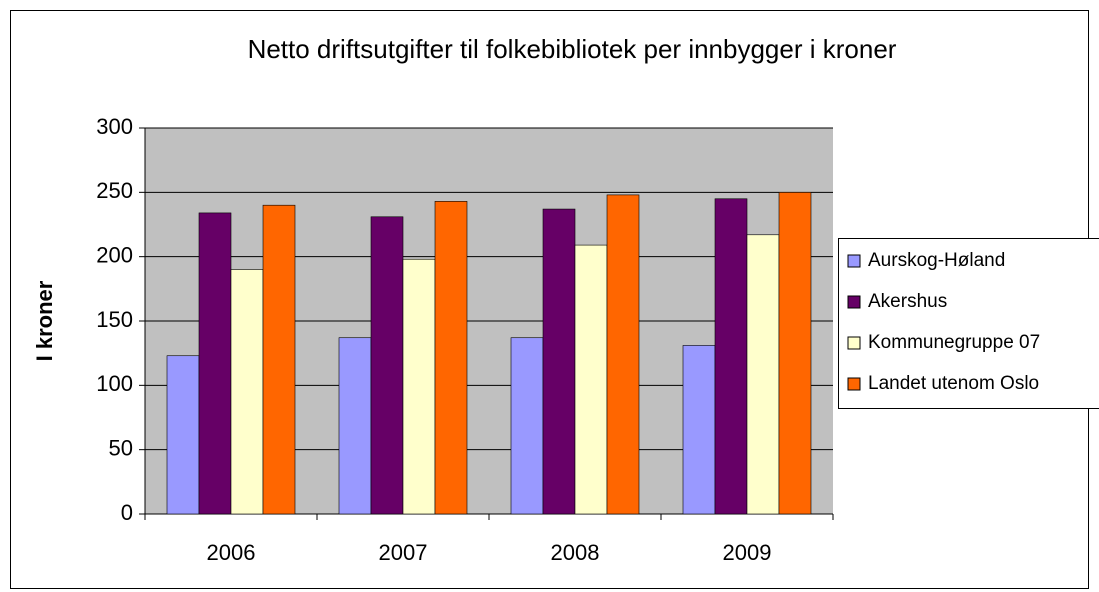 This screenshot has width=1099, height=592. I want to click on x-tick-label: 2007, so click(403, 552).